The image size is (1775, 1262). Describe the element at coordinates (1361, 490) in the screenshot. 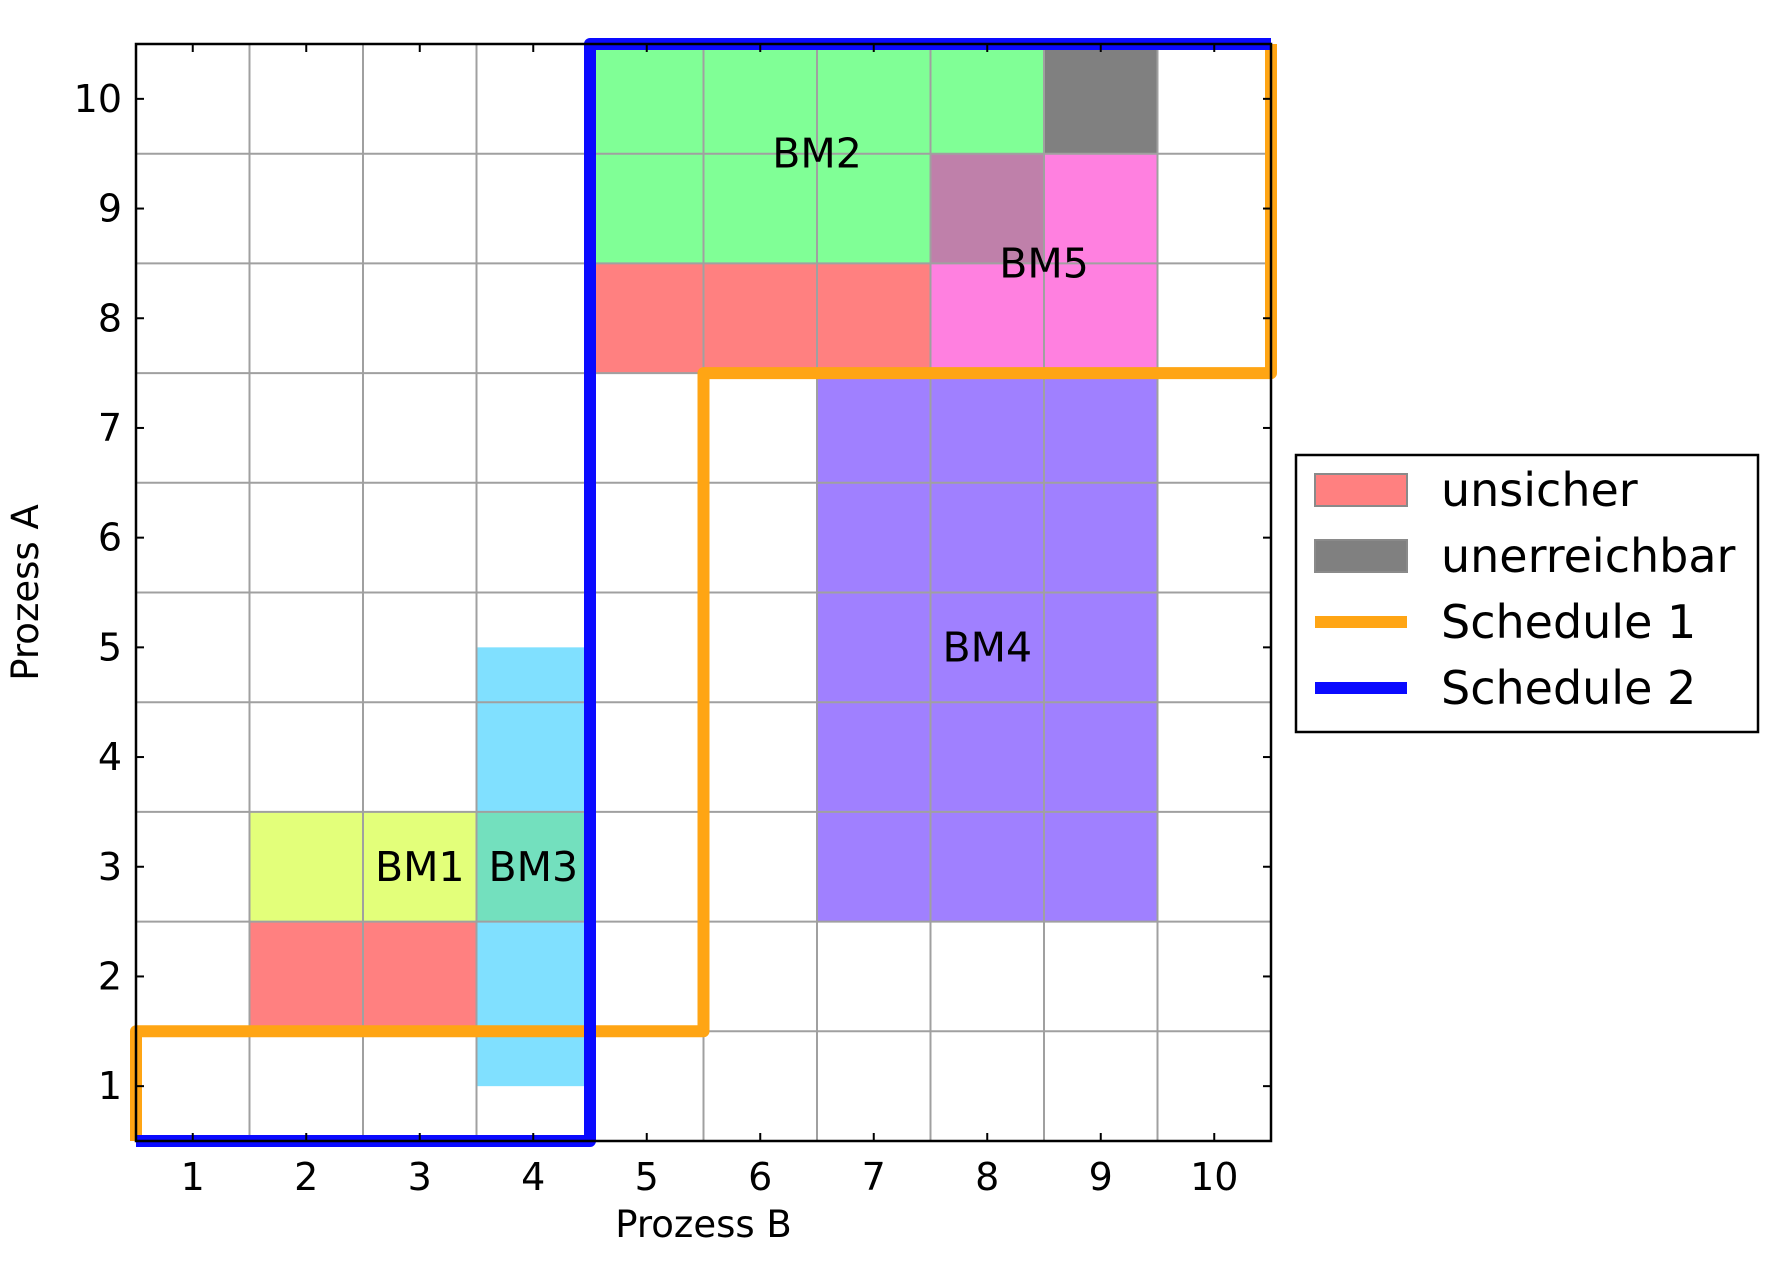

I see `legend-swatch-unsicher` at that location.